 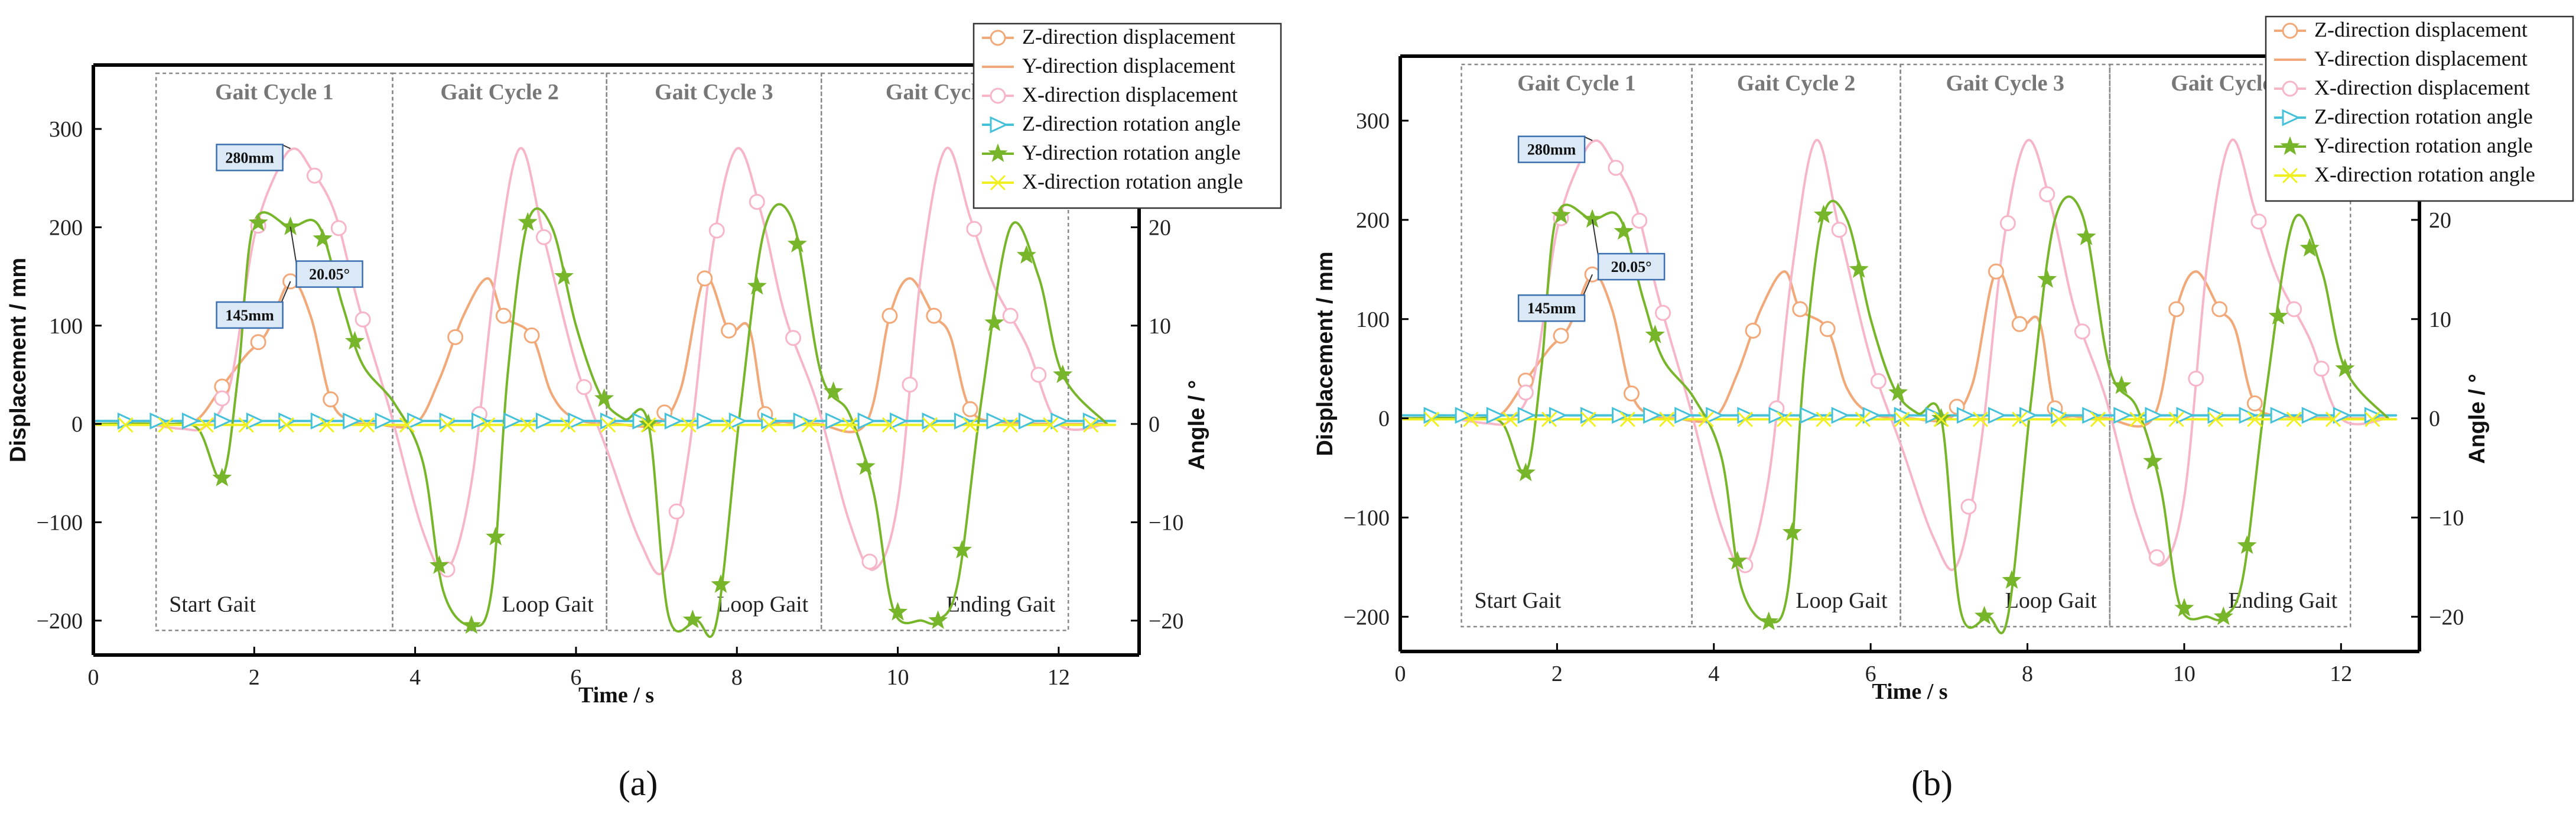 I want to click on annotation-text: 280mm, so click(x=250, y=157).